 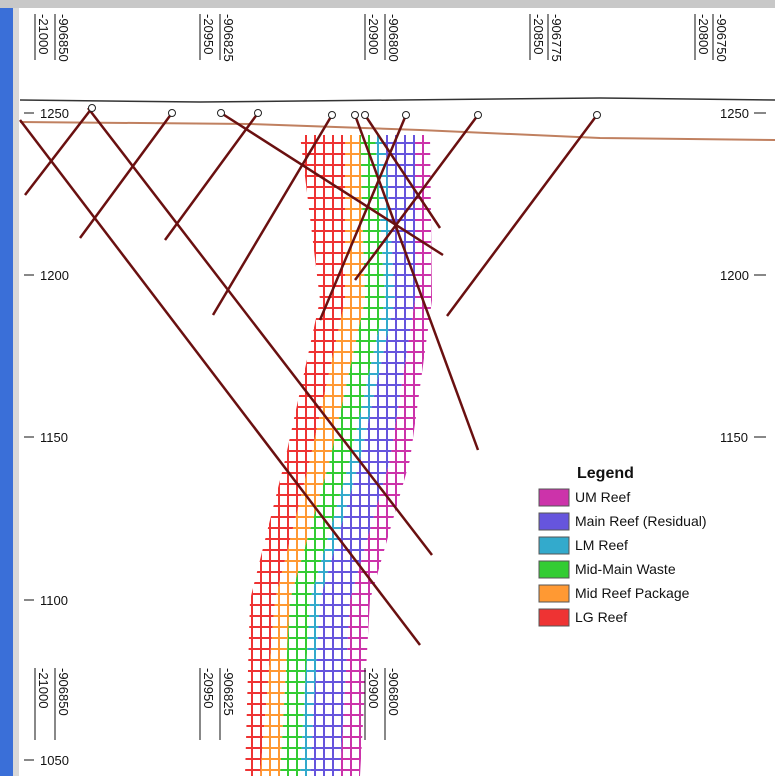 I want to click on top-axis-label: -20900, so click(x=373, y=34).